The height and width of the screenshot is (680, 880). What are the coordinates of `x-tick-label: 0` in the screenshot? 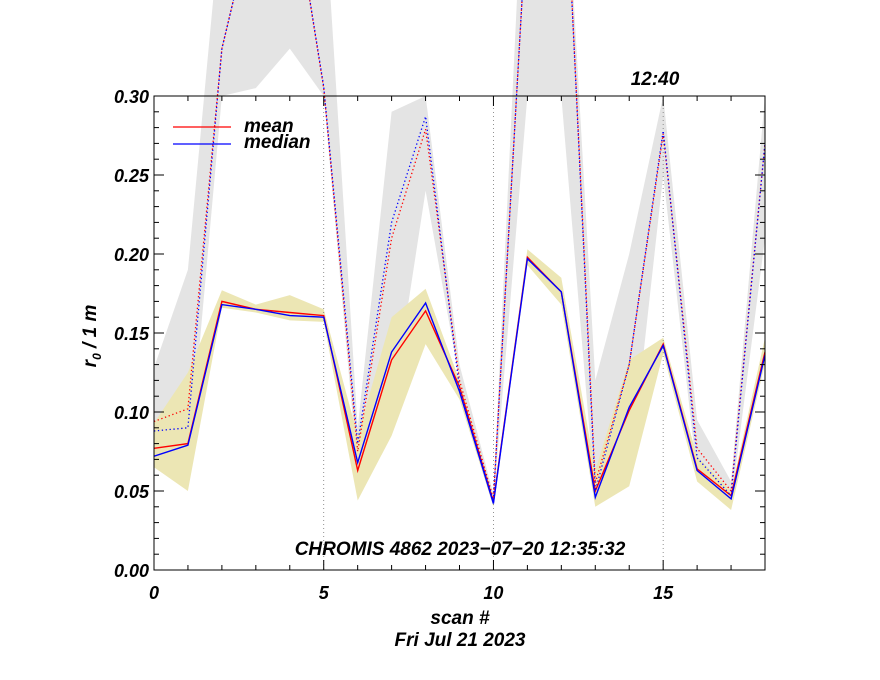 It's located at (154, 593).